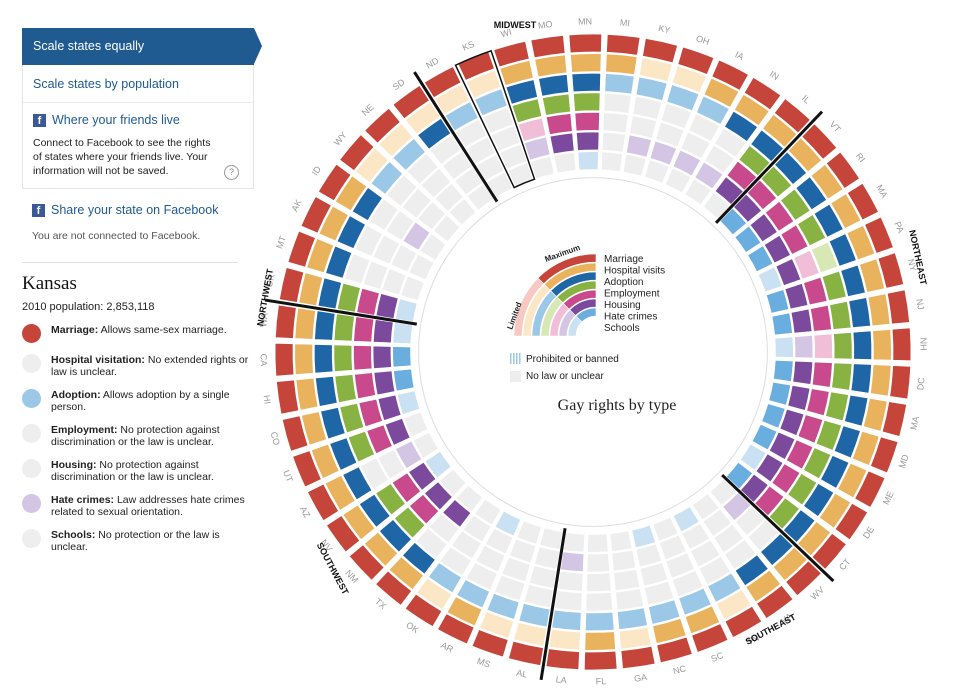 Image resolution: width=975 pixels, height=693 pixels. Describe the element at coordinates (39, 120) in the screenshot. I see `facebook-icon: f` at that location.